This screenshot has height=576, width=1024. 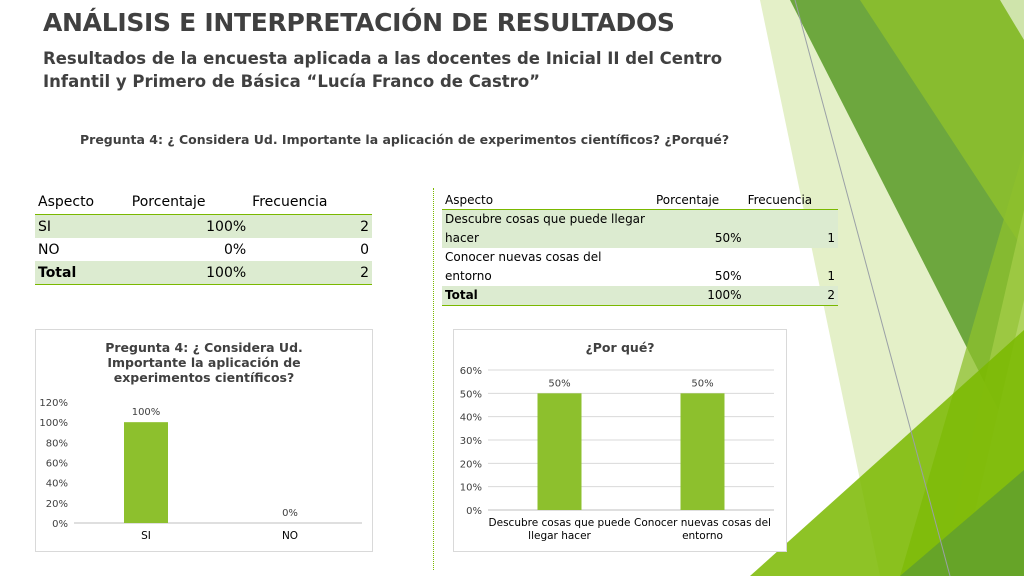 I want to click on cell-aspecto: Descubre cosas que puede llegar hacer, so click(x=547, y=228).